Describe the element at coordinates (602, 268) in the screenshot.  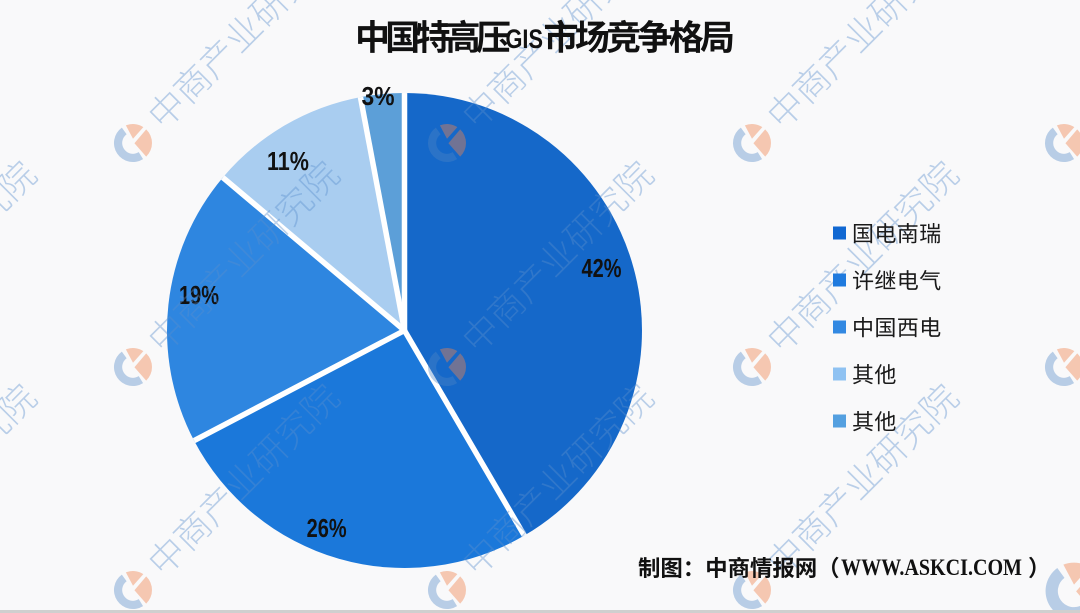
I see `svg-text: 42%` at that location.